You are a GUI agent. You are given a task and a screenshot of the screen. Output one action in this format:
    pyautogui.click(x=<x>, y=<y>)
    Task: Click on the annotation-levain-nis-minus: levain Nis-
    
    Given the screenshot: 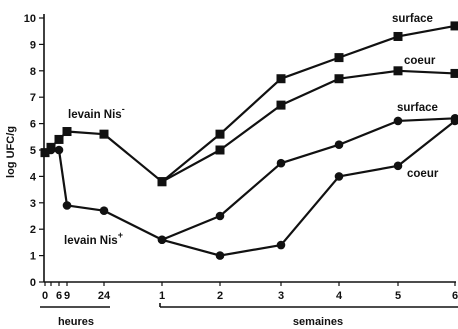 What is the action you would take?
    pyautogui.click(x=96, y=112)
    